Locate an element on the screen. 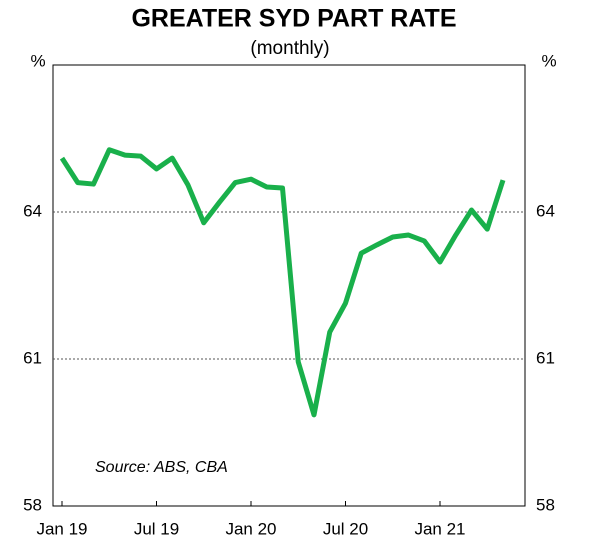 The image size is (589, 560). y-unit-right: % is located at coordinates (548, 60).